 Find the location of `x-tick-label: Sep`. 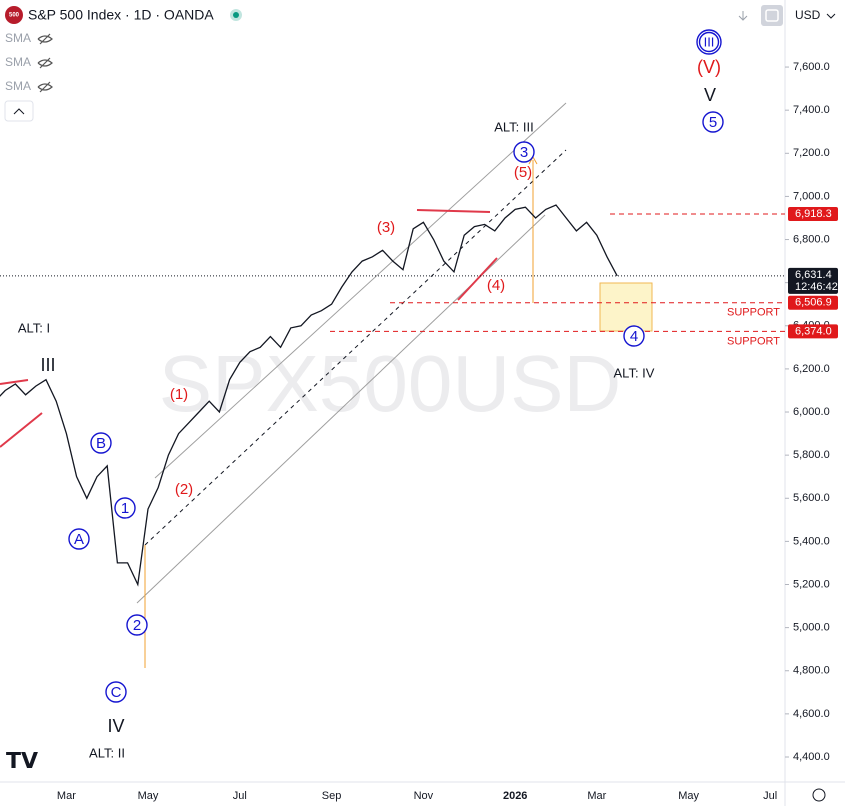

x-tick-label: Sep is located at coordinates (332, 796).